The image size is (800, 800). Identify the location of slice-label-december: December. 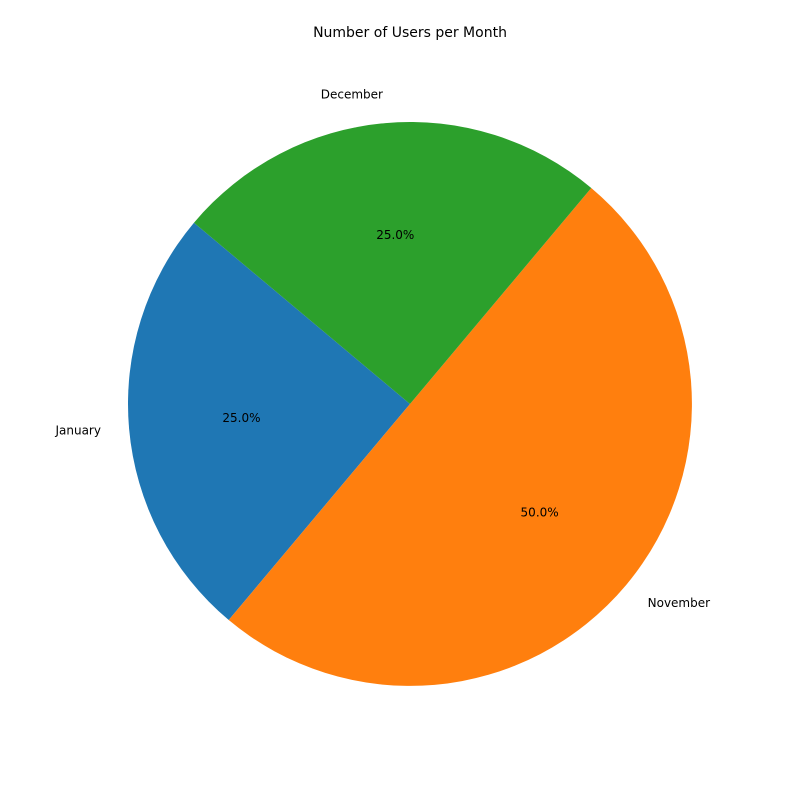
(352, 94).